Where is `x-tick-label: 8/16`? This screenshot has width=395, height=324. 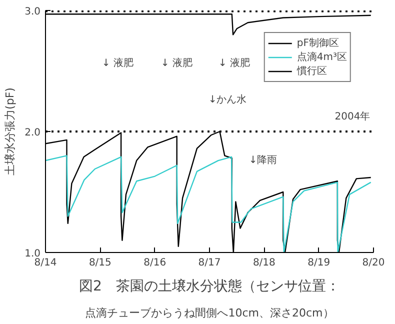 x-tick-label: 8/16 is located at coordinates (155, 263).